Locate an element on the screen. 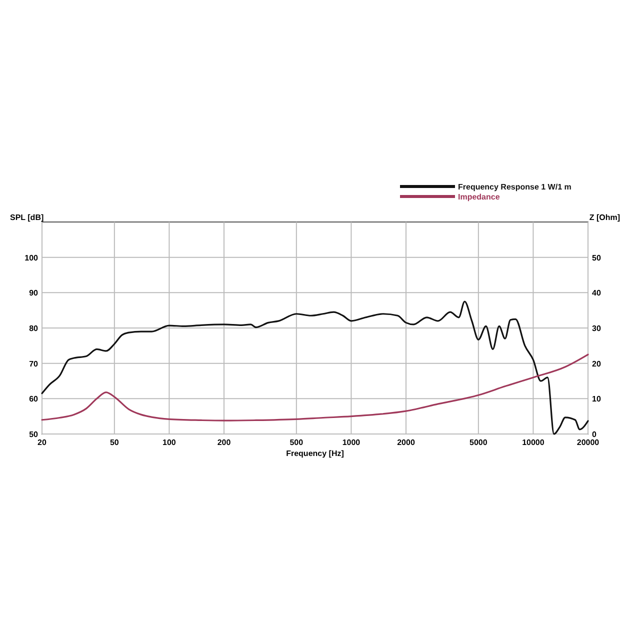 Image resolution: width=630 pixels, height=630 pixels. y2-axis-title: Z [Ohm] is located at coordinates (604, 217).